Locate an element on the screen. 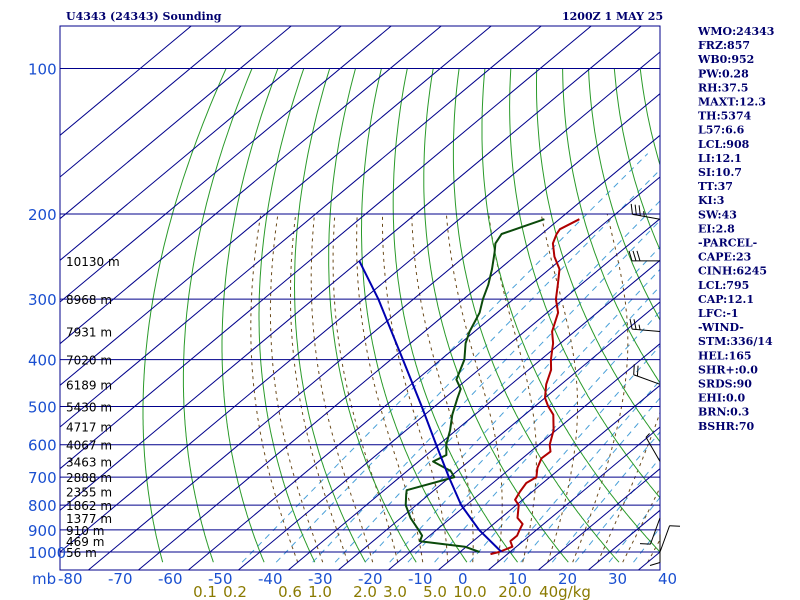 The height and width of the screenshot is (600, 800). mixing-ratio-label: 10.0 is located at coordinates (469, 591).